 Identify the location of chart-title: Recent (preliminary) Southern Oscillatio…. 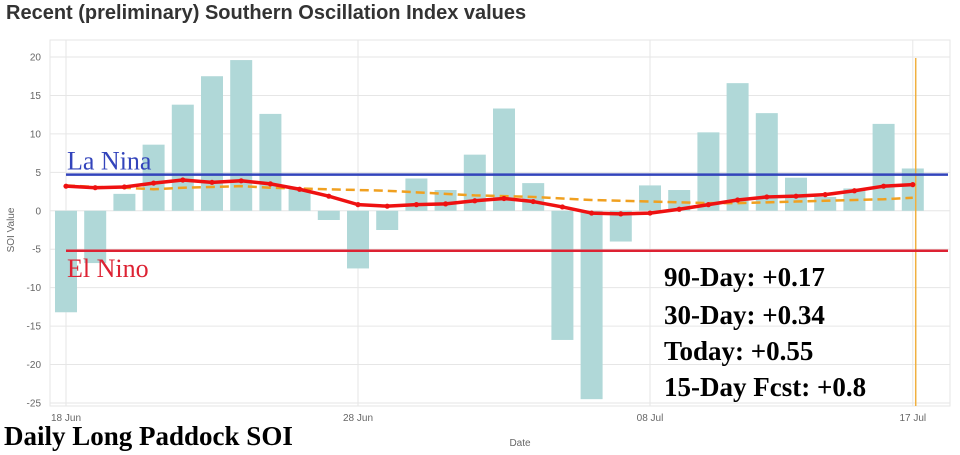
(266, 13).